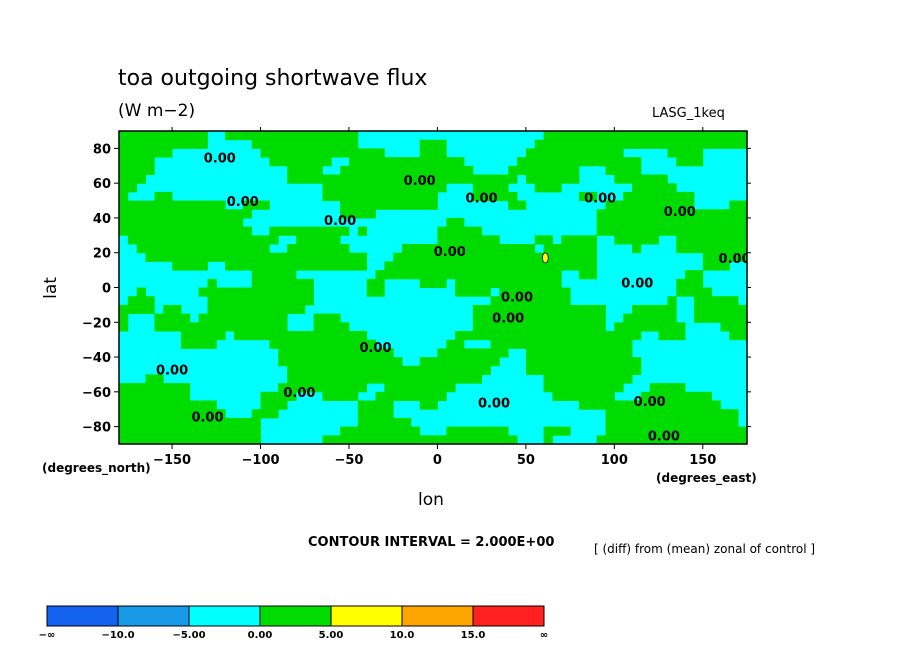 The width and height of the screenshot is (904, 654). Describe the element at coordinates (348, 460) in the screenshot. I see `x-tick-label: −50` at that location.